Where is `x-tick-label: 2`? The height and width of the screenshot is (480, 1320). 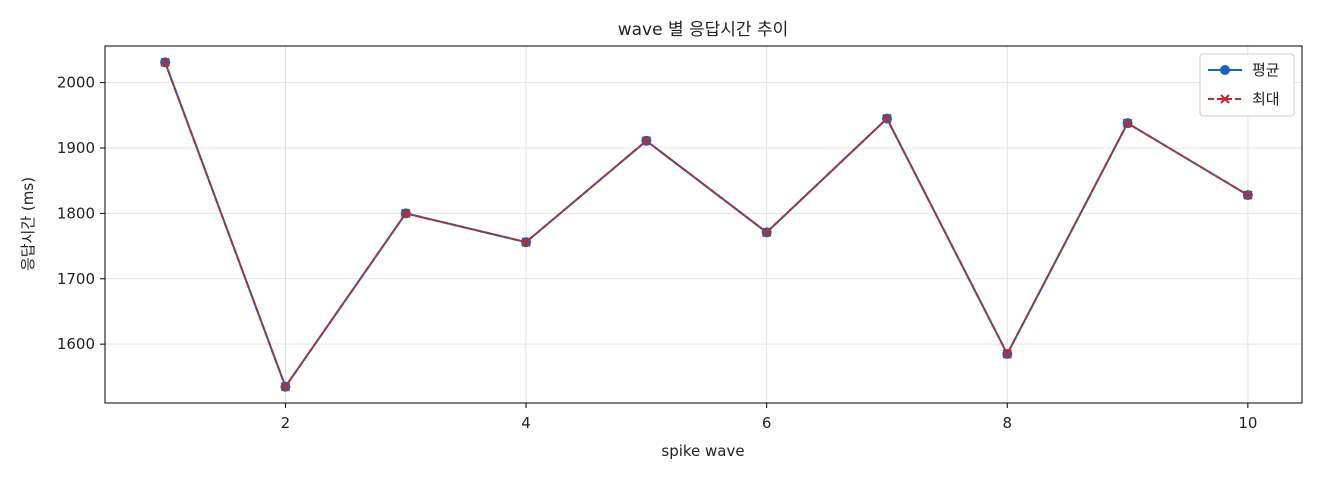 x-tick-label: 2 is located at coordinates (286, 423).